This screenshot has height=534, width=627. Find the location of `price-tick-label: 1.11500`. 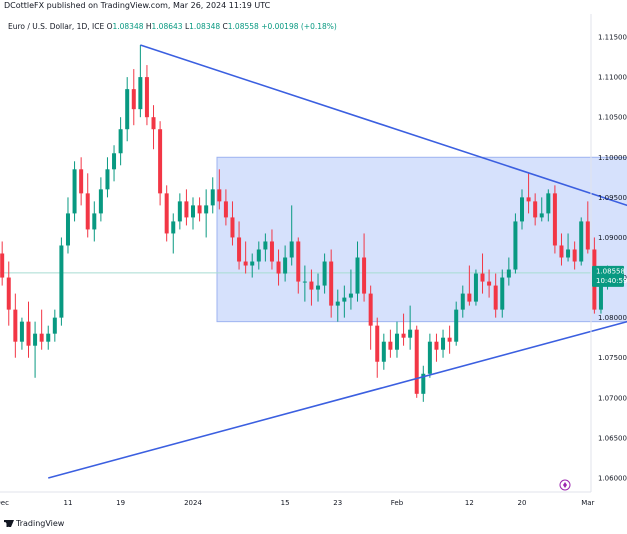

price-tick-label: 1.11500 is located at coordinates (612, 38).